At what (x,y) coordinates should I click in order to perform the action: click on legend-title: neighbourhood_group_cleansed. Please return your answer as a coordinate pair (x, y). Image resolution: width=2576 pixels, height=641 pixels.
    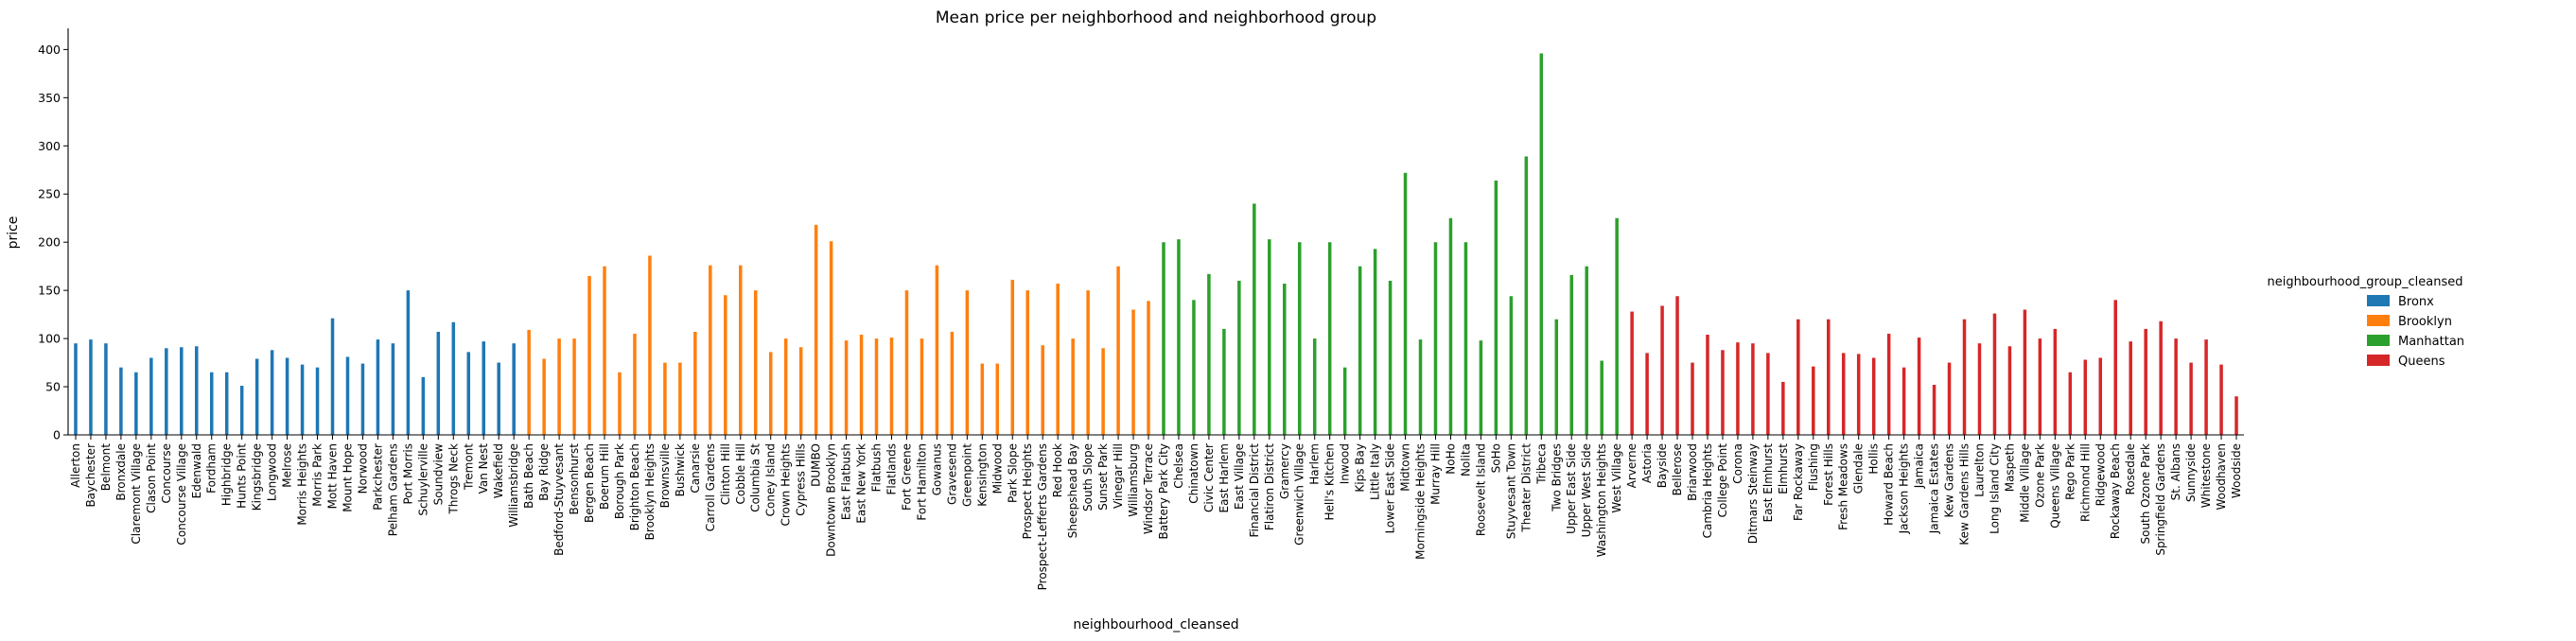
    Looking at the image, I should click on (2365, 282).